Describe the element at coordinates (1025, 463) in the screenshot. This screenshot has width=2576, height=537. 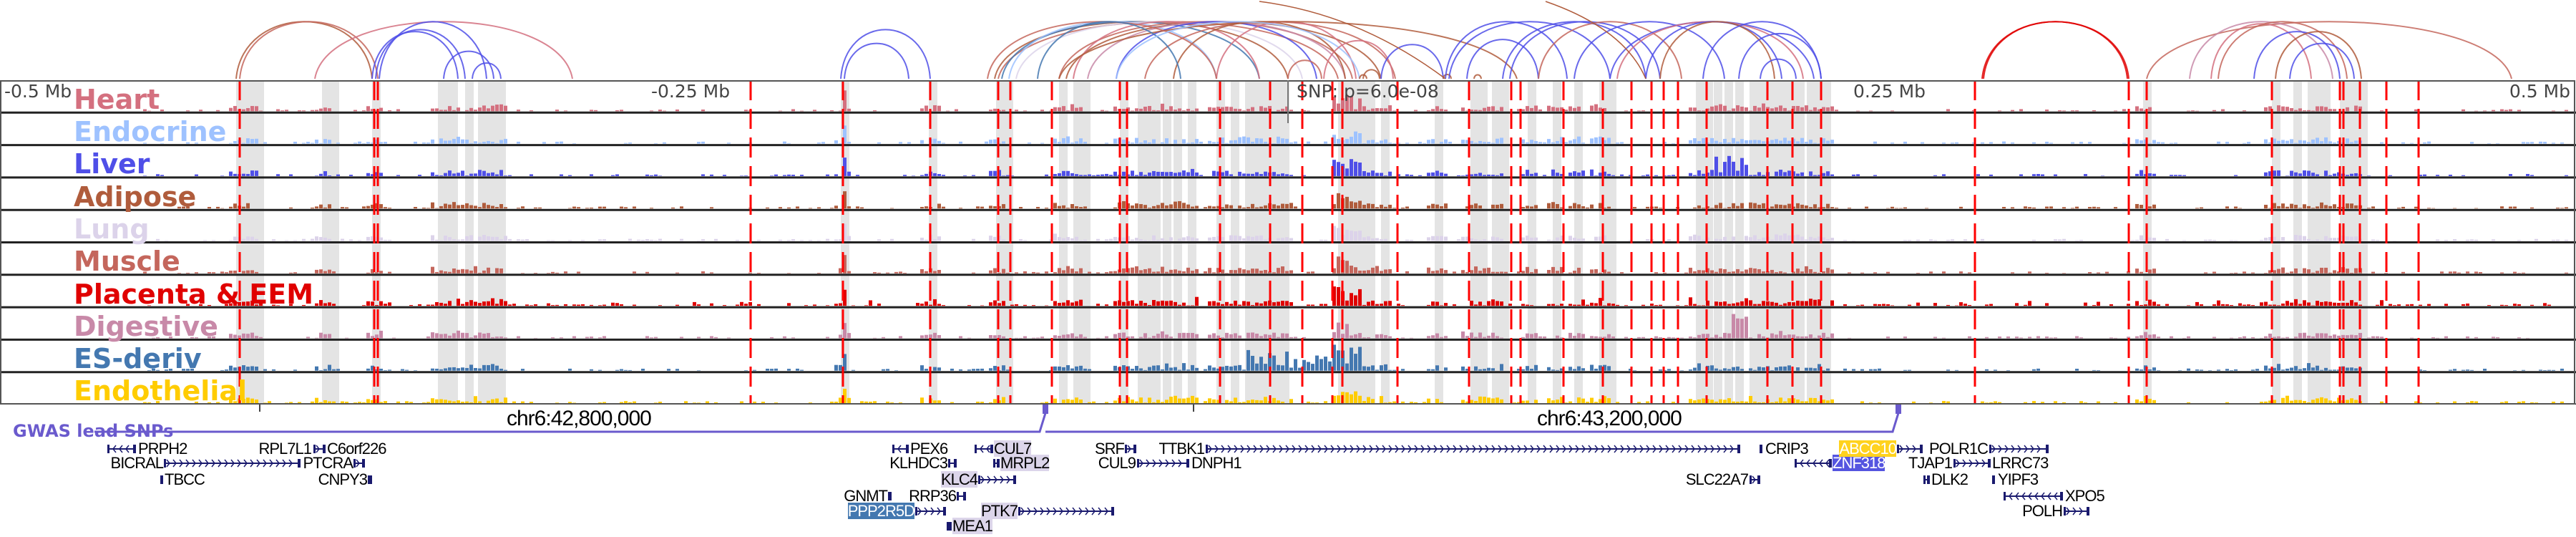
I see `gene-label-mrpl2: MRPL2` at that location.